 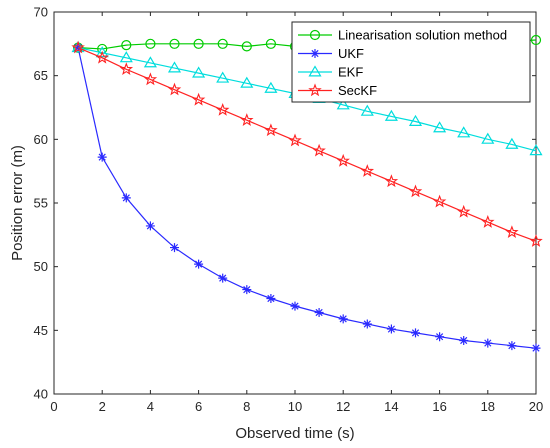 What do you see at coordinates (295, 406) in the screenshot?
I see `x-tick-label: 10` at bounding box center [295, 406].